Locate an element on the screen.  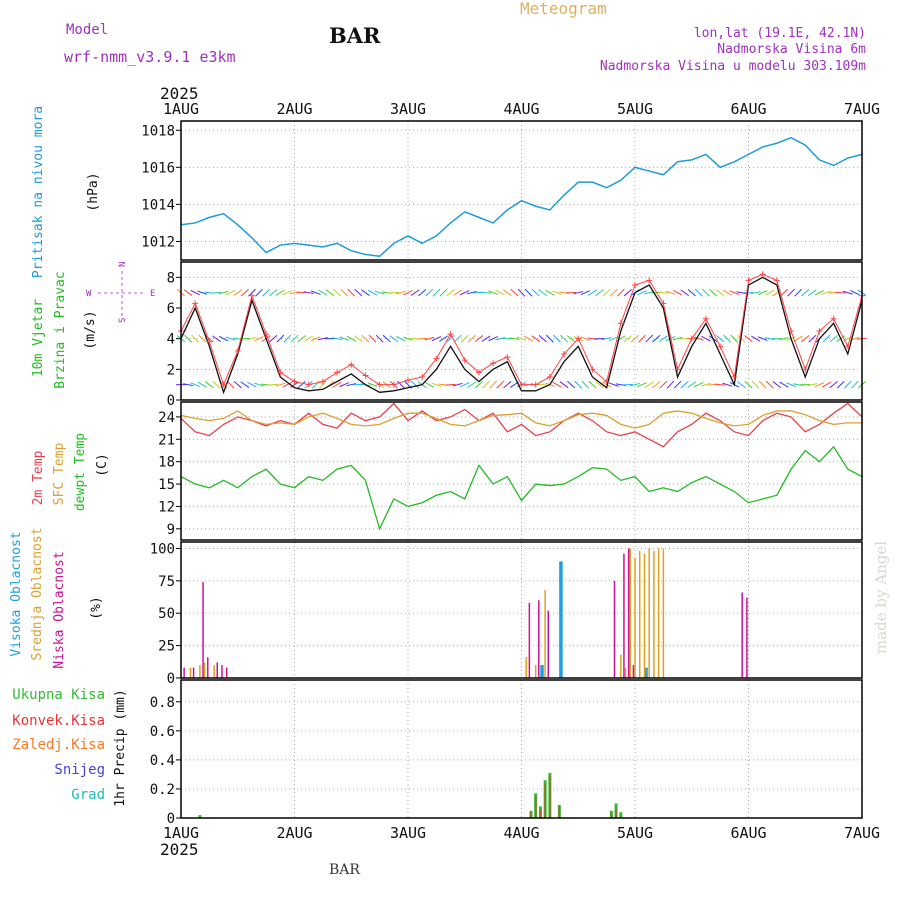
cloud-unit: (%) is located at coordinates (96, 607).